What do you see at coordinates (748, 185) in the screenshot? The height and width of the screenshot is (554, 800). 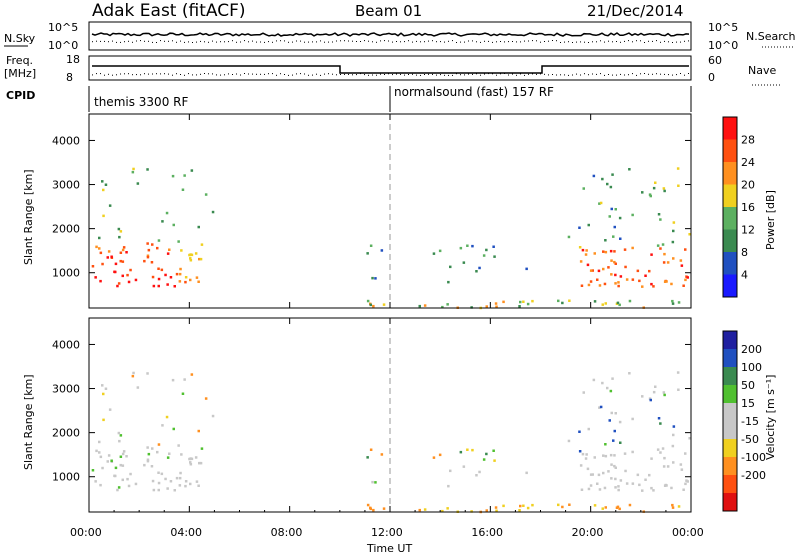 I see `power-colorbar-tick: 20` at bounding box center [748, 185].